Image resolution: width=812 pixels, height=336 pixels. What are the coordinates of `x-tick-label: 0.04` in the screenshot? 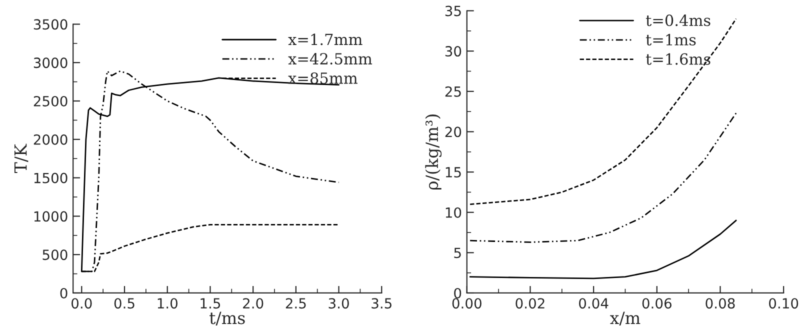 It's located at (593, 303).